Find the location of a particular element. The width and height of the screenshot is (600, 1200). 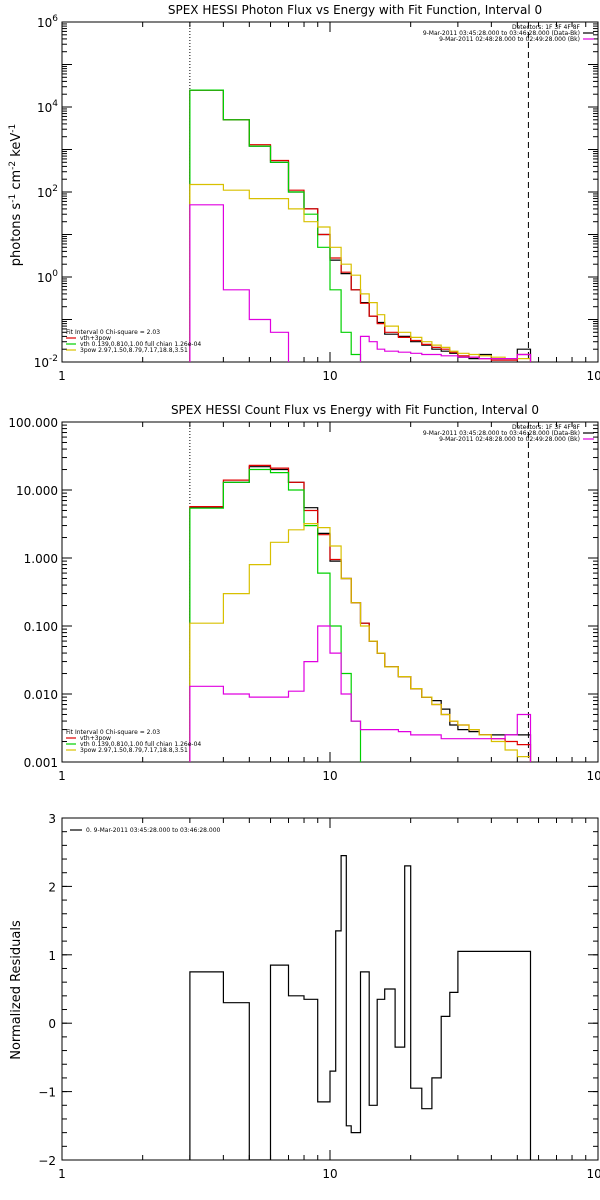

y-tick-label: 0.100 is located at coordinates (41, 627).